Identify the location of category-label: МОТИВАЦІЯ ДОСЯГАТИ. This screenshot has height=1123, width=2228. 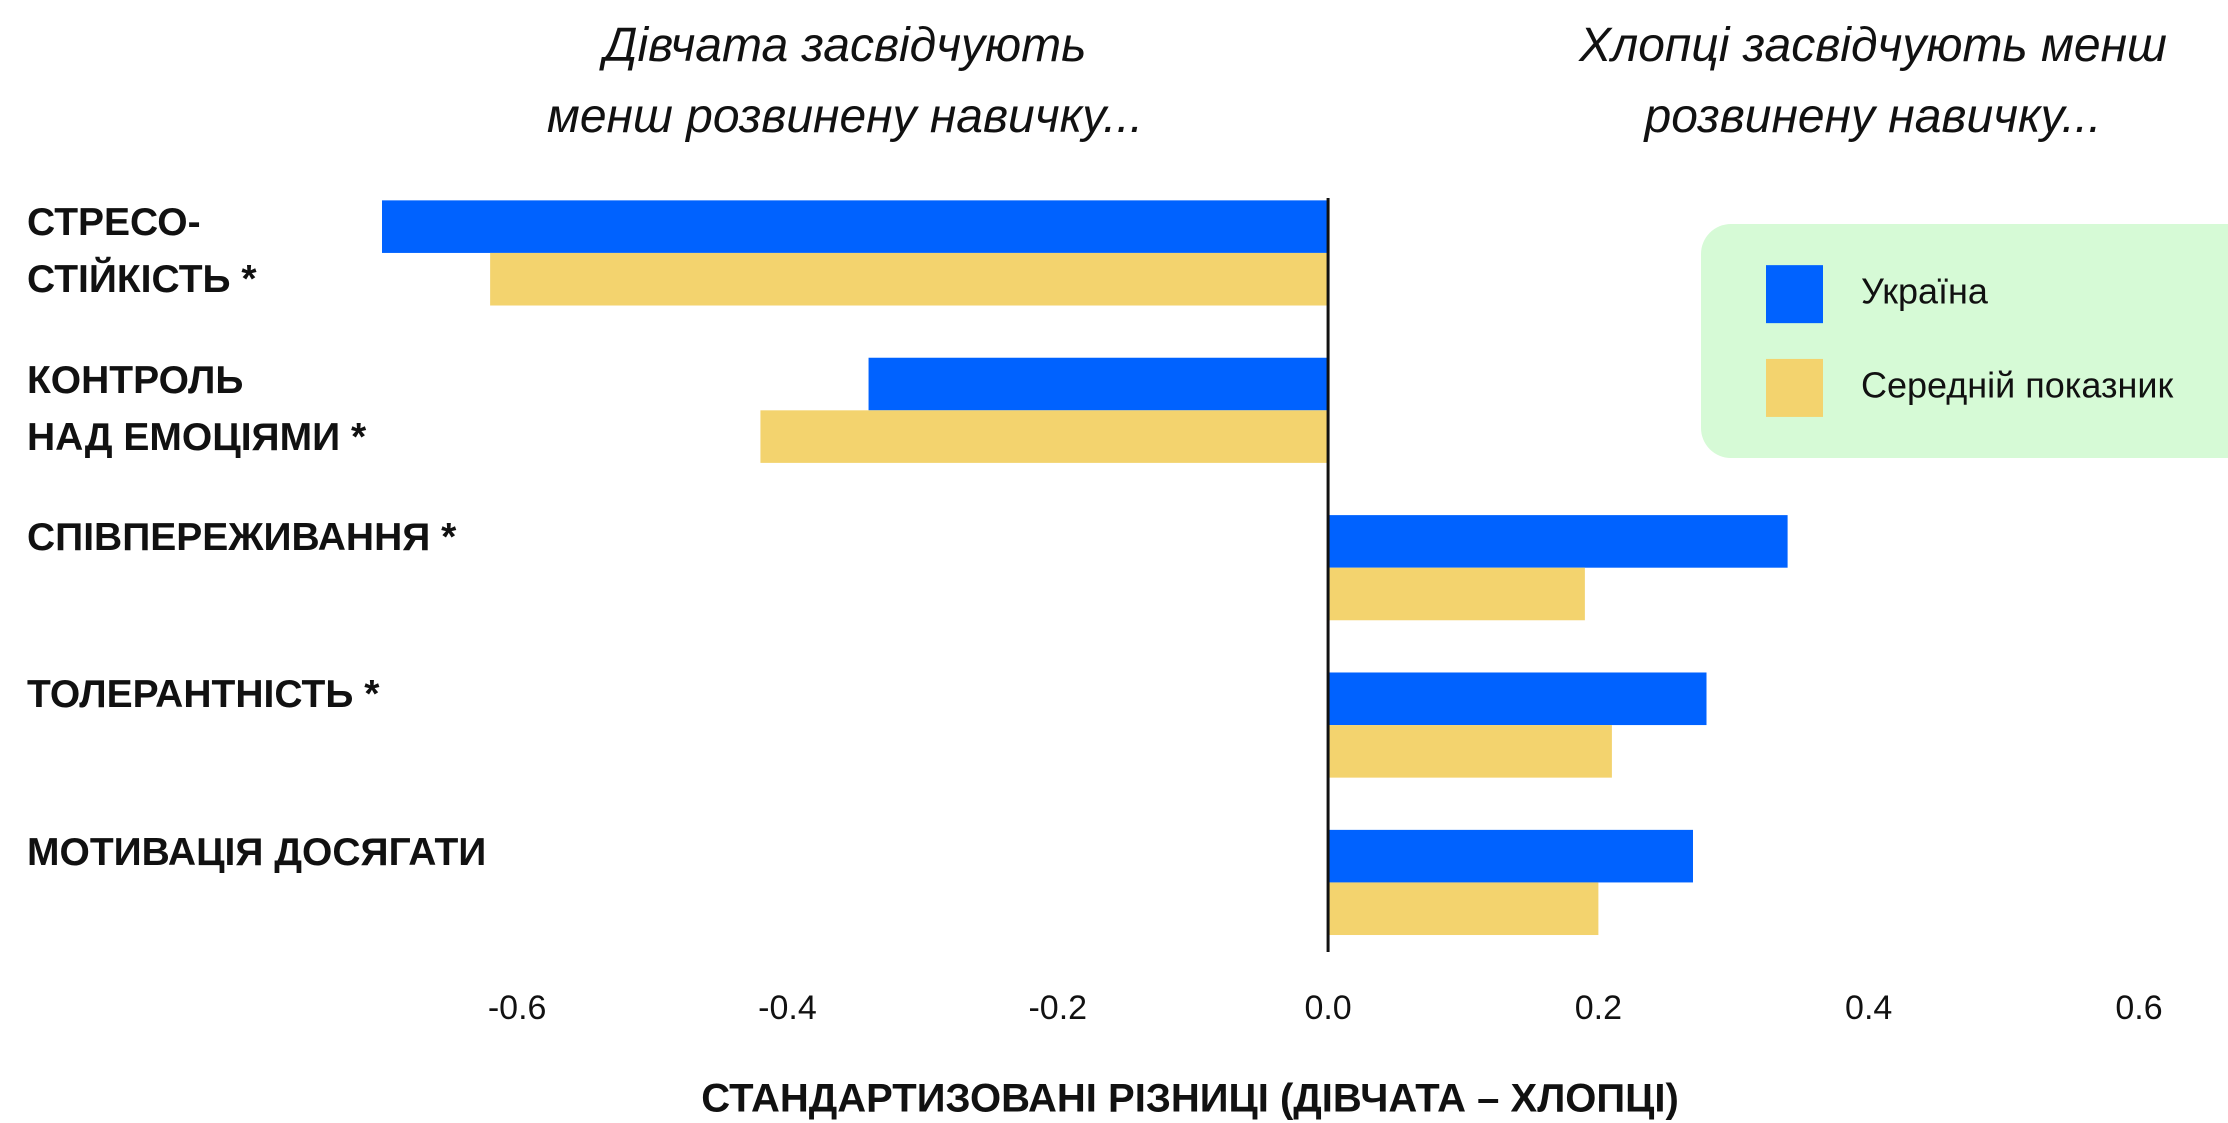
(257, 852).